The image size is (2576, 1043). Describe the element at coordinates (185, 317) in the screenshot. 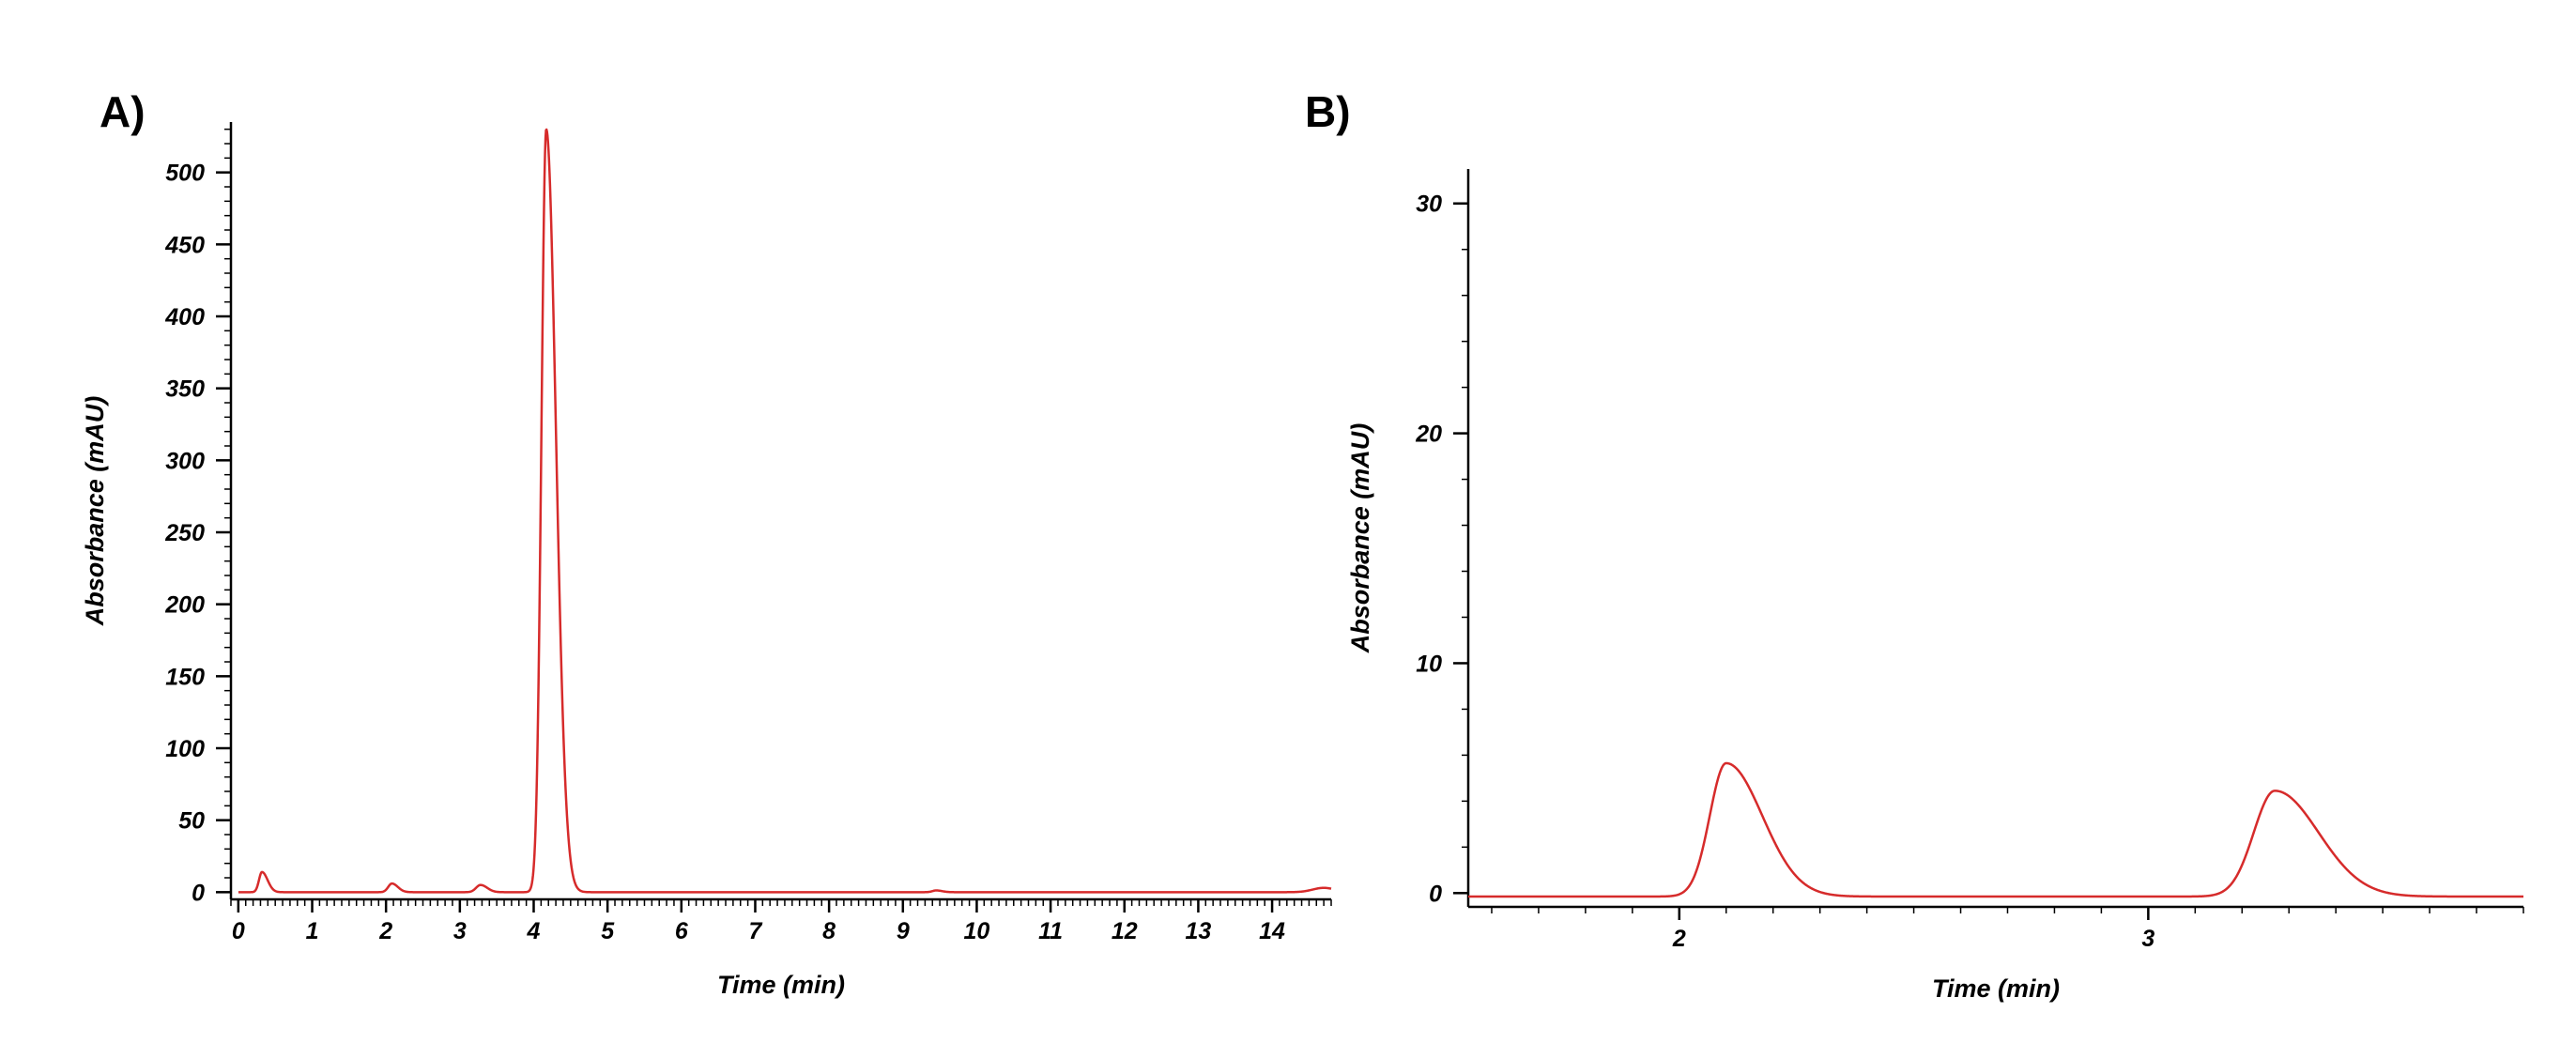

I see `y-tick-label: 400` at that location.